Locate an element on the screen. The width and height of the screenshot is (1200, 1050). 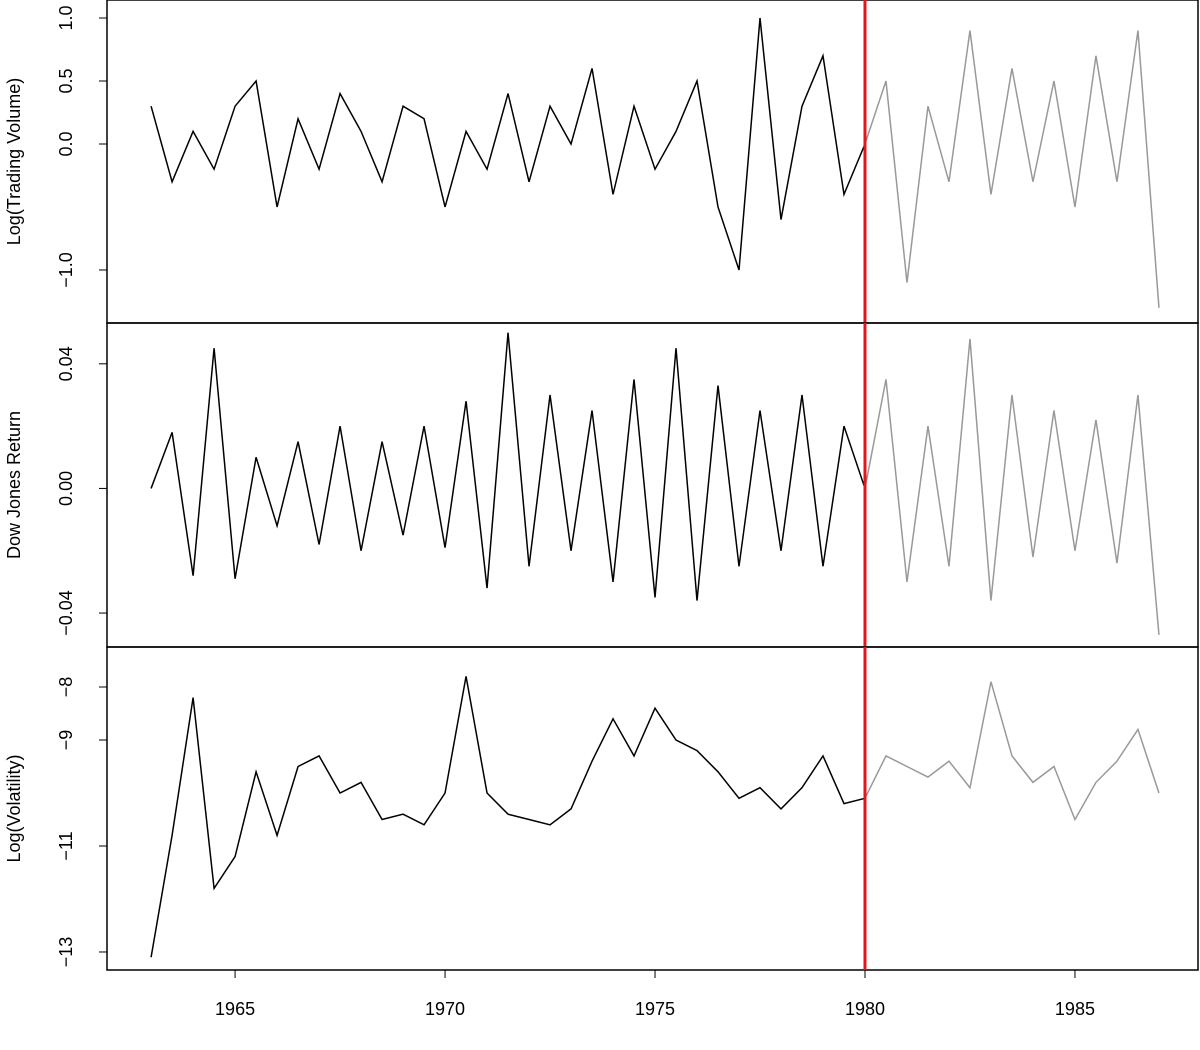
y-tick-label: 0.0 is located at coordinates (66, 143).